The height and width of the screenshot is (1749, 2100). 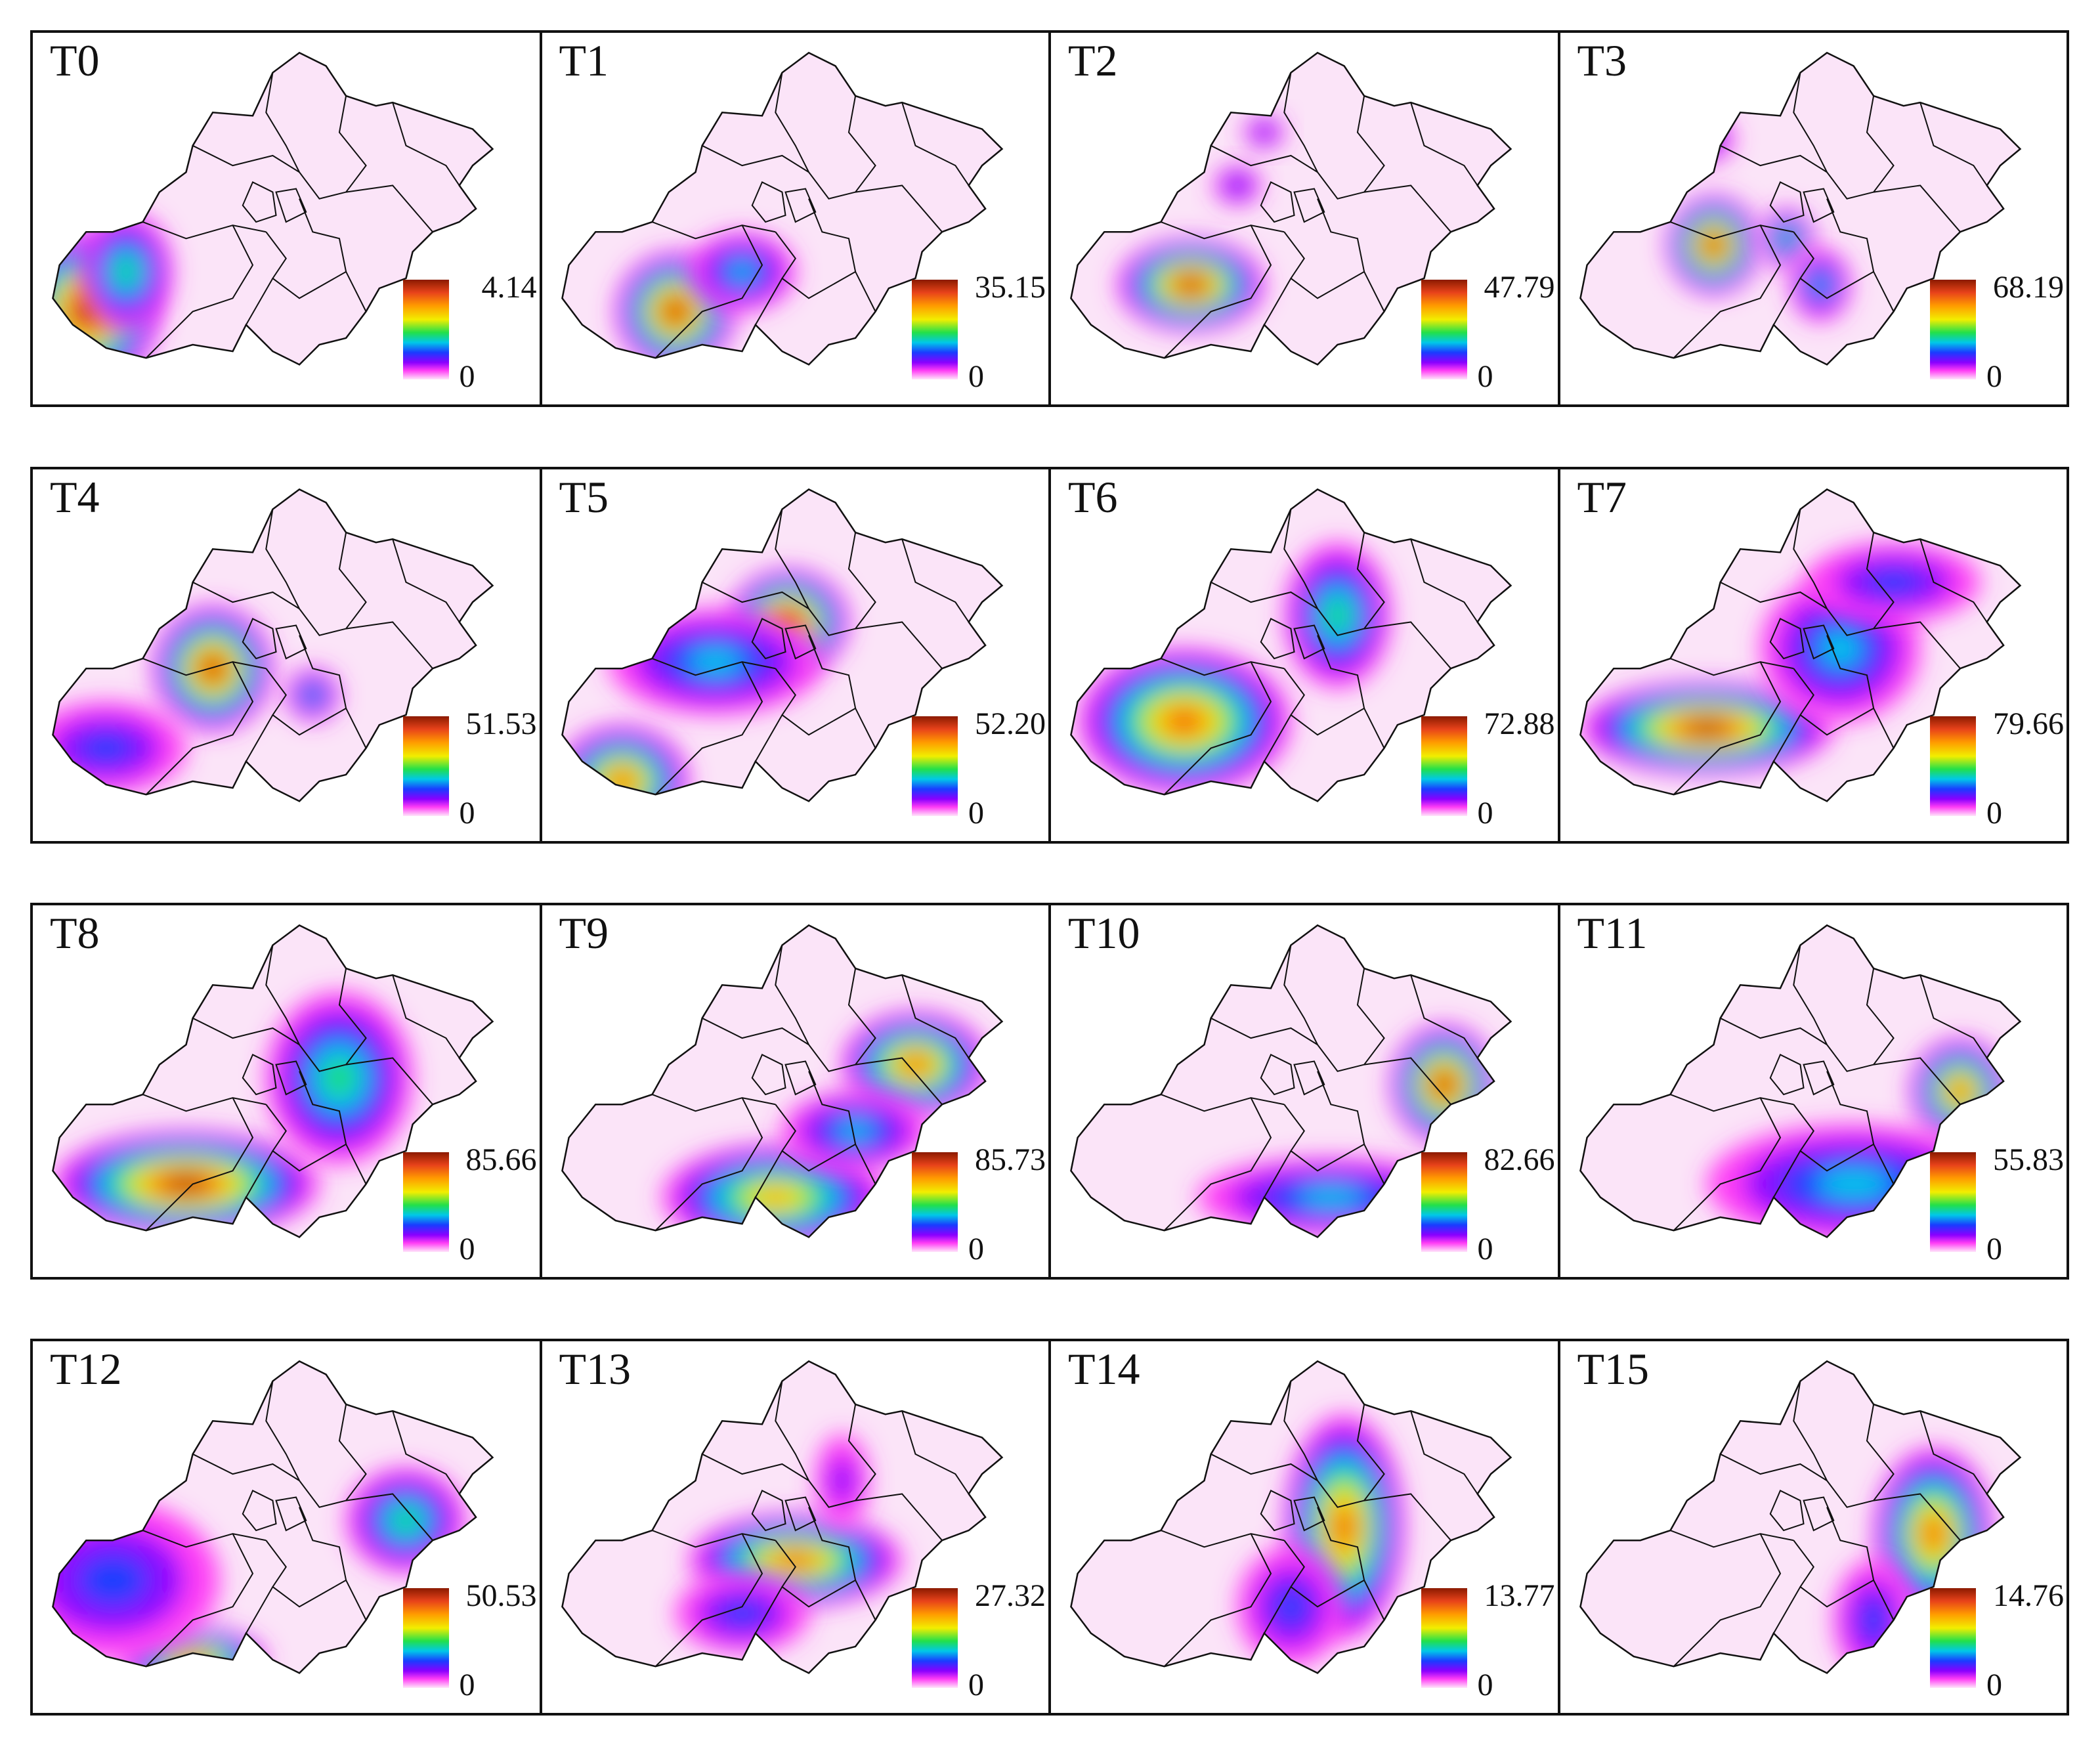 I want to click on map-panel: T5 52.20 0, so click(x=794, y=655).